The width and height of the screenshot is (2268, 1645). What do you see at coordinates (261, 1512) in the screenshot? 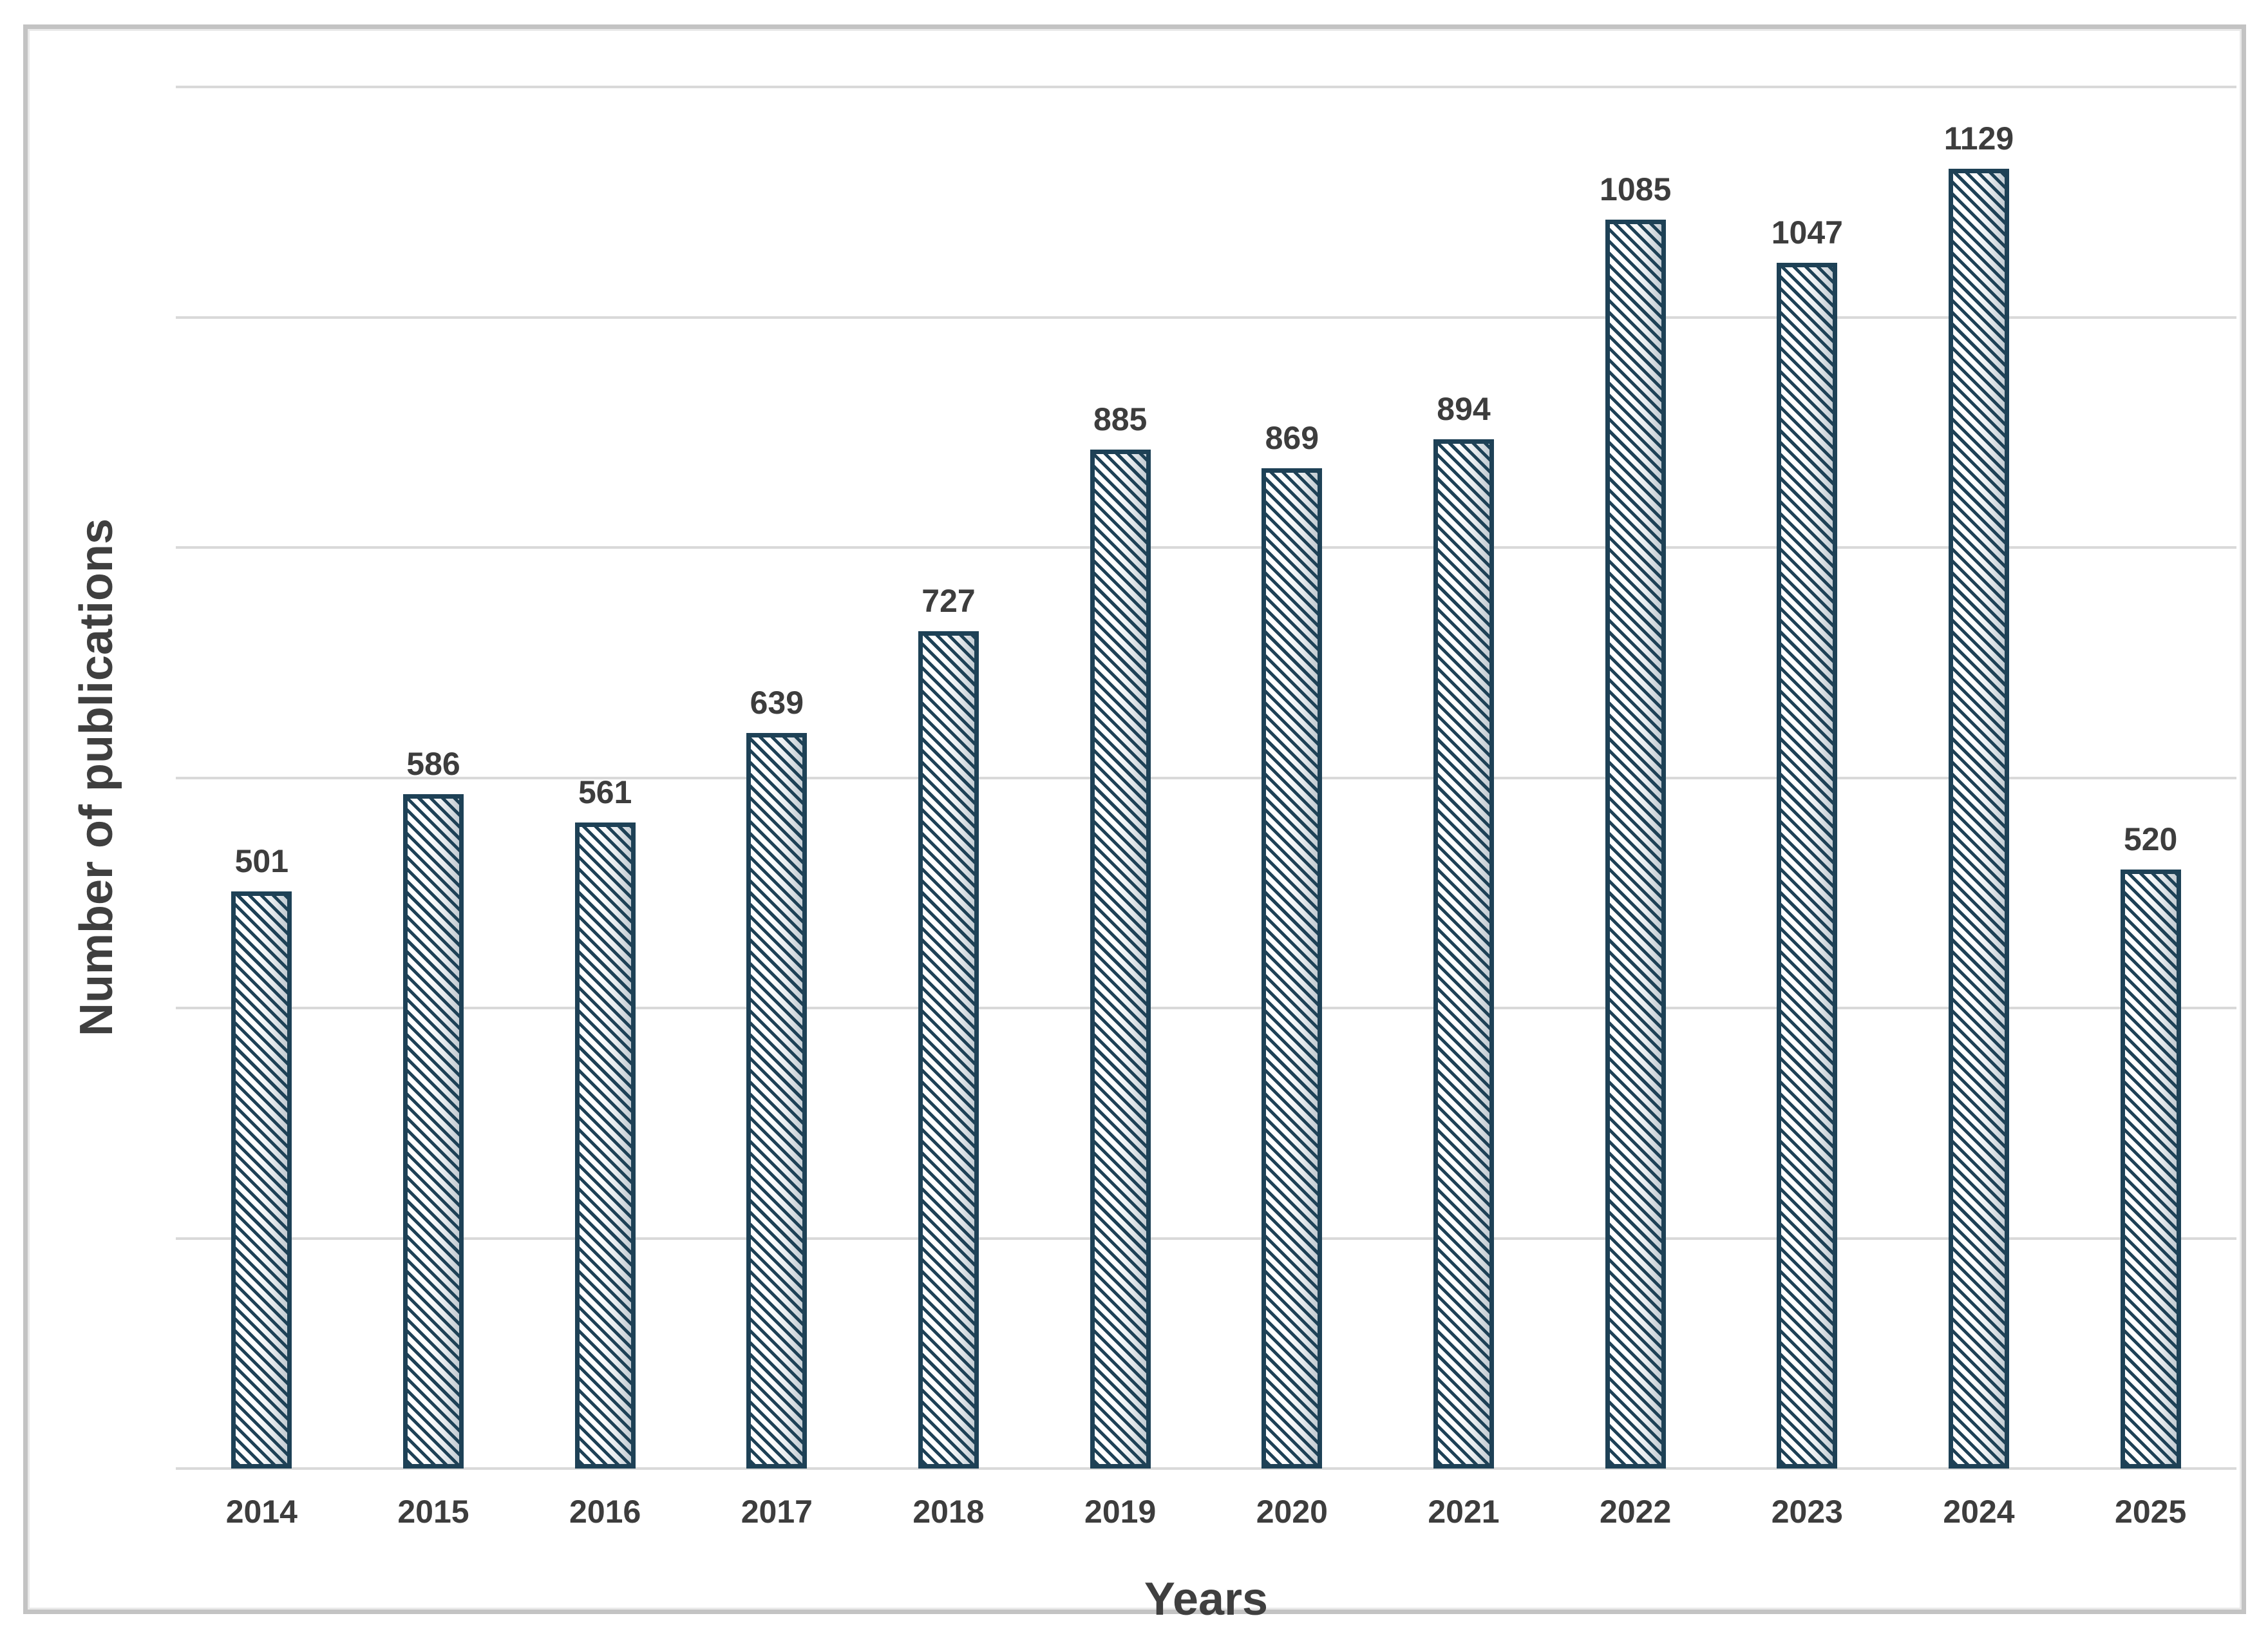
I see `x-tick-2014: 2014` at bounding box center [261, 1512].